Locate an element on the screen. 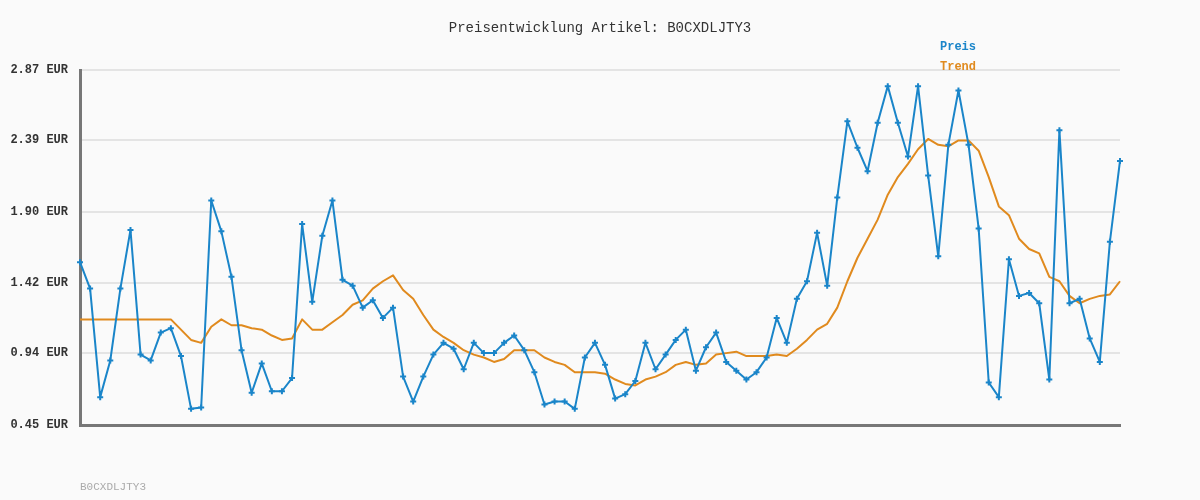 The image size is (1200, 500). text: Preis is located at coordinates (958, 47).